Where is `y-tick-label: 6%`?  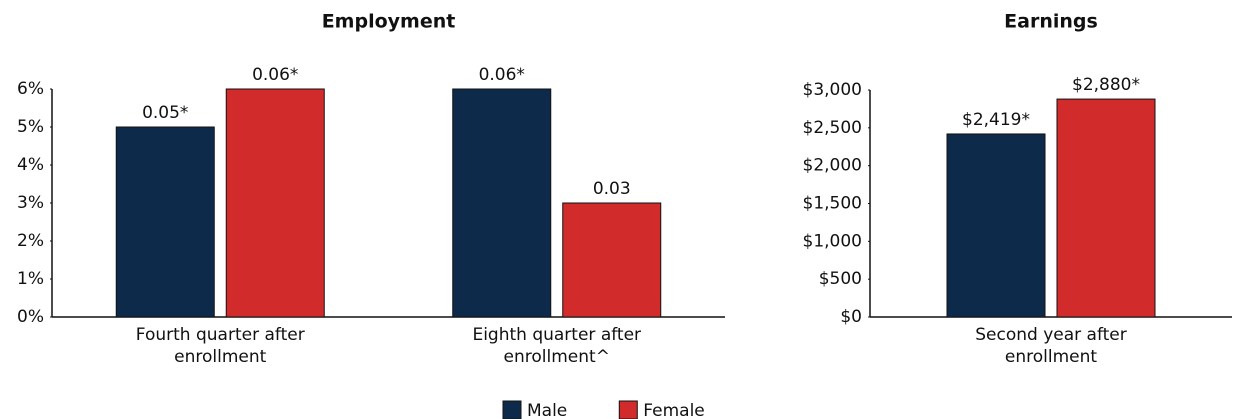
y-tick-label: 6% is located at coordinates (30, 89).